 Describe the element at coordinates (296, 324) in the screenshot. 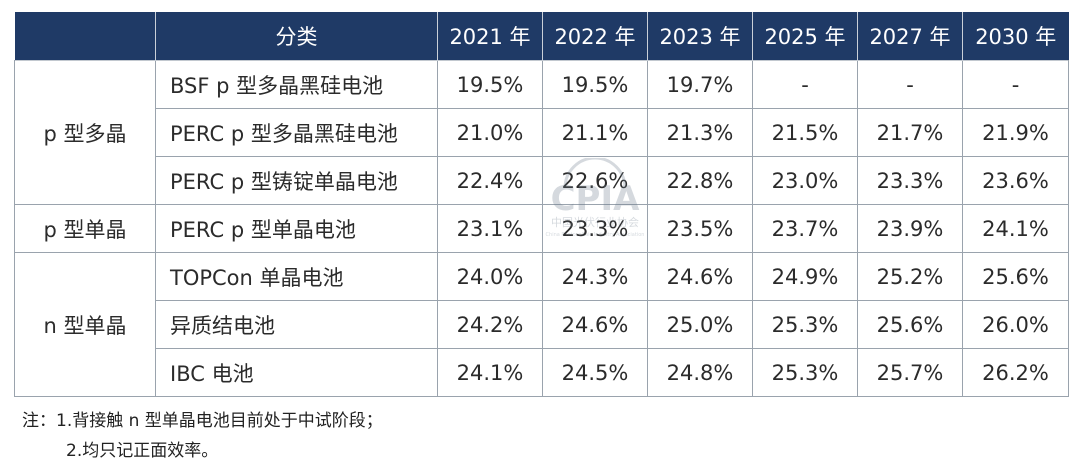

I see `cell-type-name: 异质结电池` at that location.